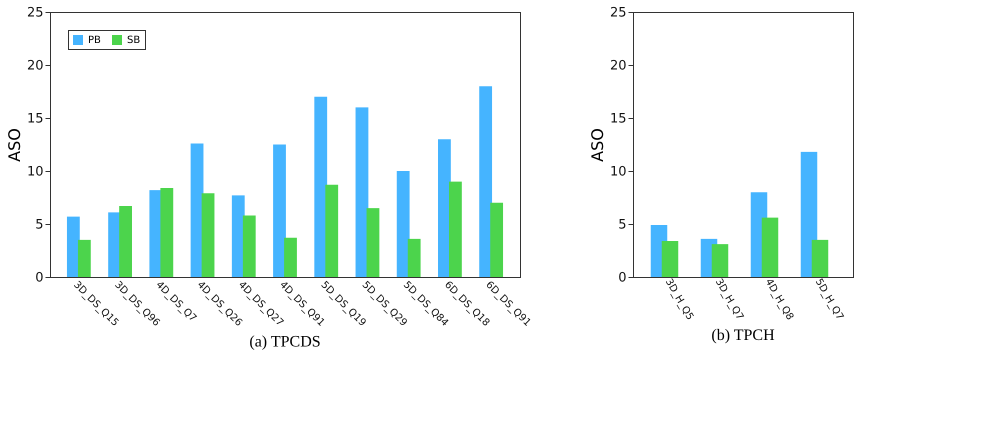 This screenshot has width=989, height=428. Describe the element at coordinates (95, 40) in the screenshot. I see `legend-label: PB` at that location.